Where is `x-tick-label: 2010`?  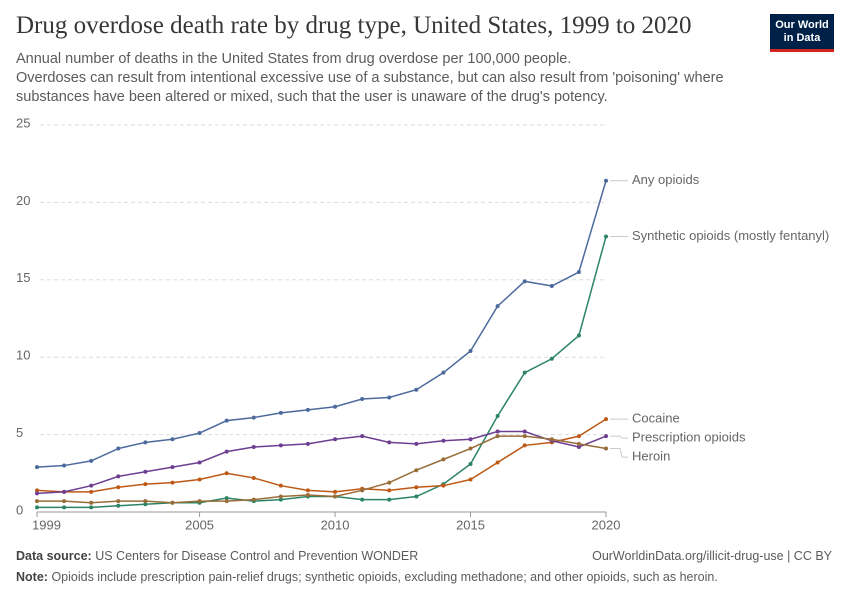
x-tick-label: 2010 is located at coordinates (335, 524).